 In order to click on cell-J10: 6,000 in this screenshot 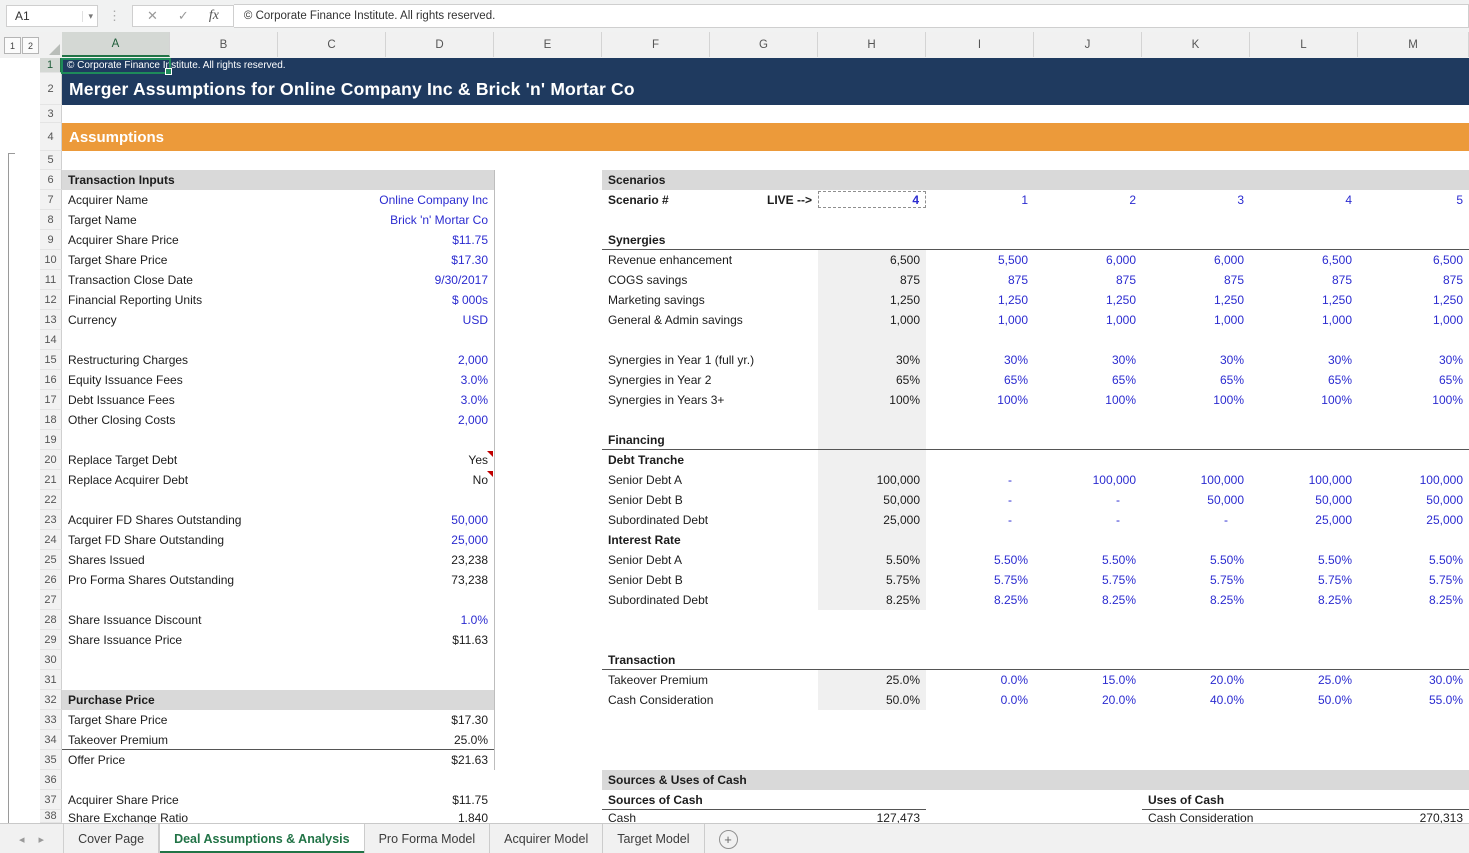, I will do `click(1120, 260)`.